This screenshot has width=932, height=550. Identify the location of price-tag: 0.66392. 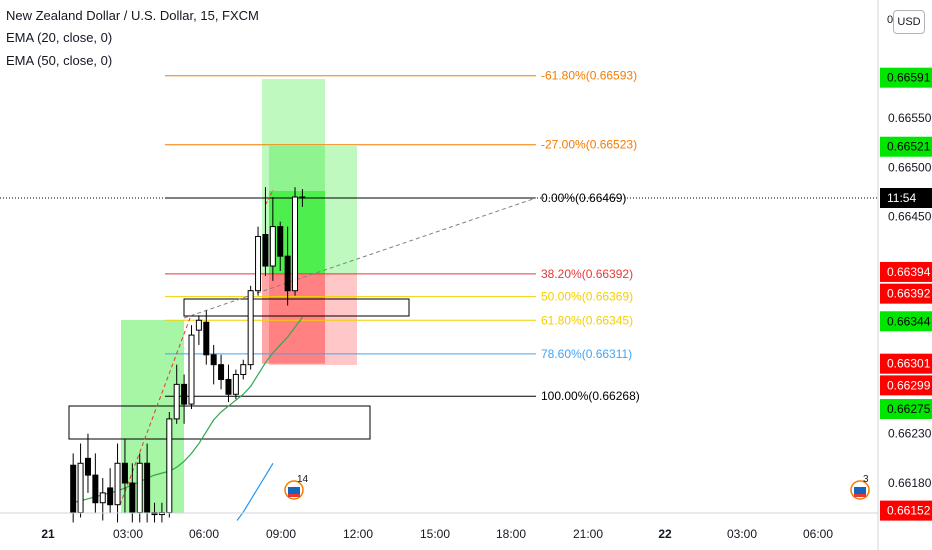
(906, 293).